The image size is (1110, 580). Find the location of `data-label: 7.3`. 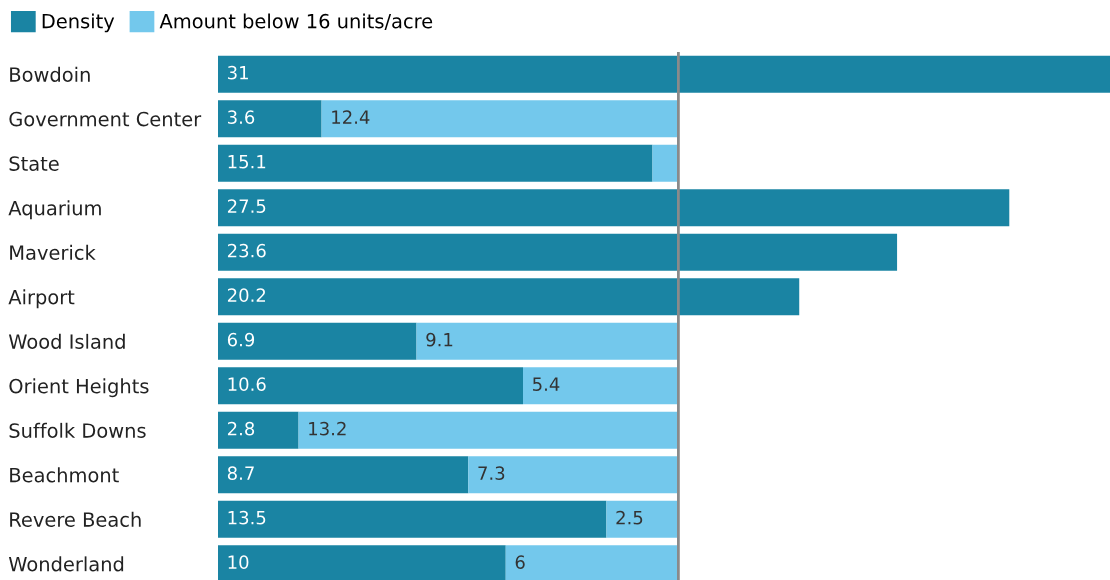

data-label: 7.3 is located at coordinates (491, 473).